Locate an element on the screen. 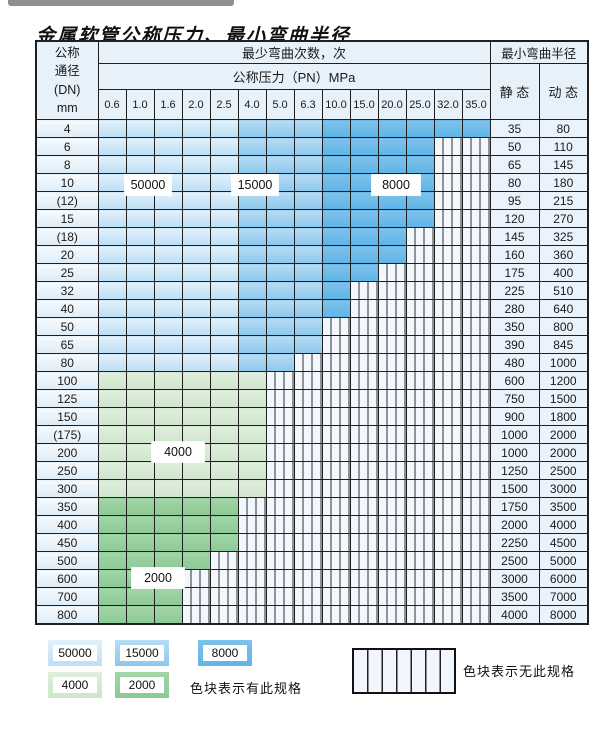  dn-cell: 10 is located at coordinates (67, 182).